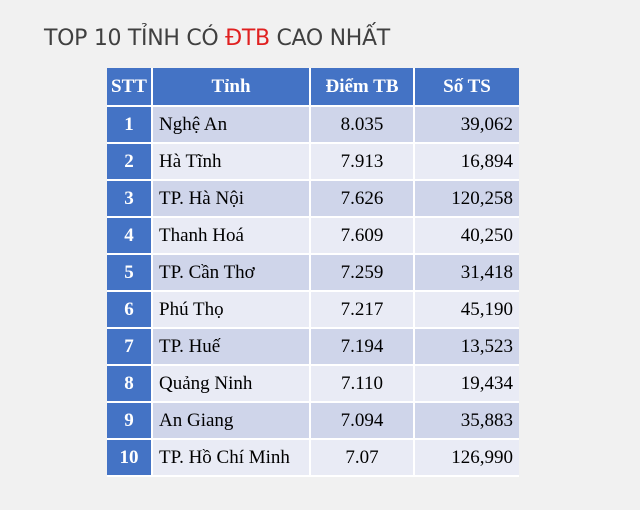  Describe the element at coordinates (130, 273) in the screenshot. I see `row-stt: 5` at that location.